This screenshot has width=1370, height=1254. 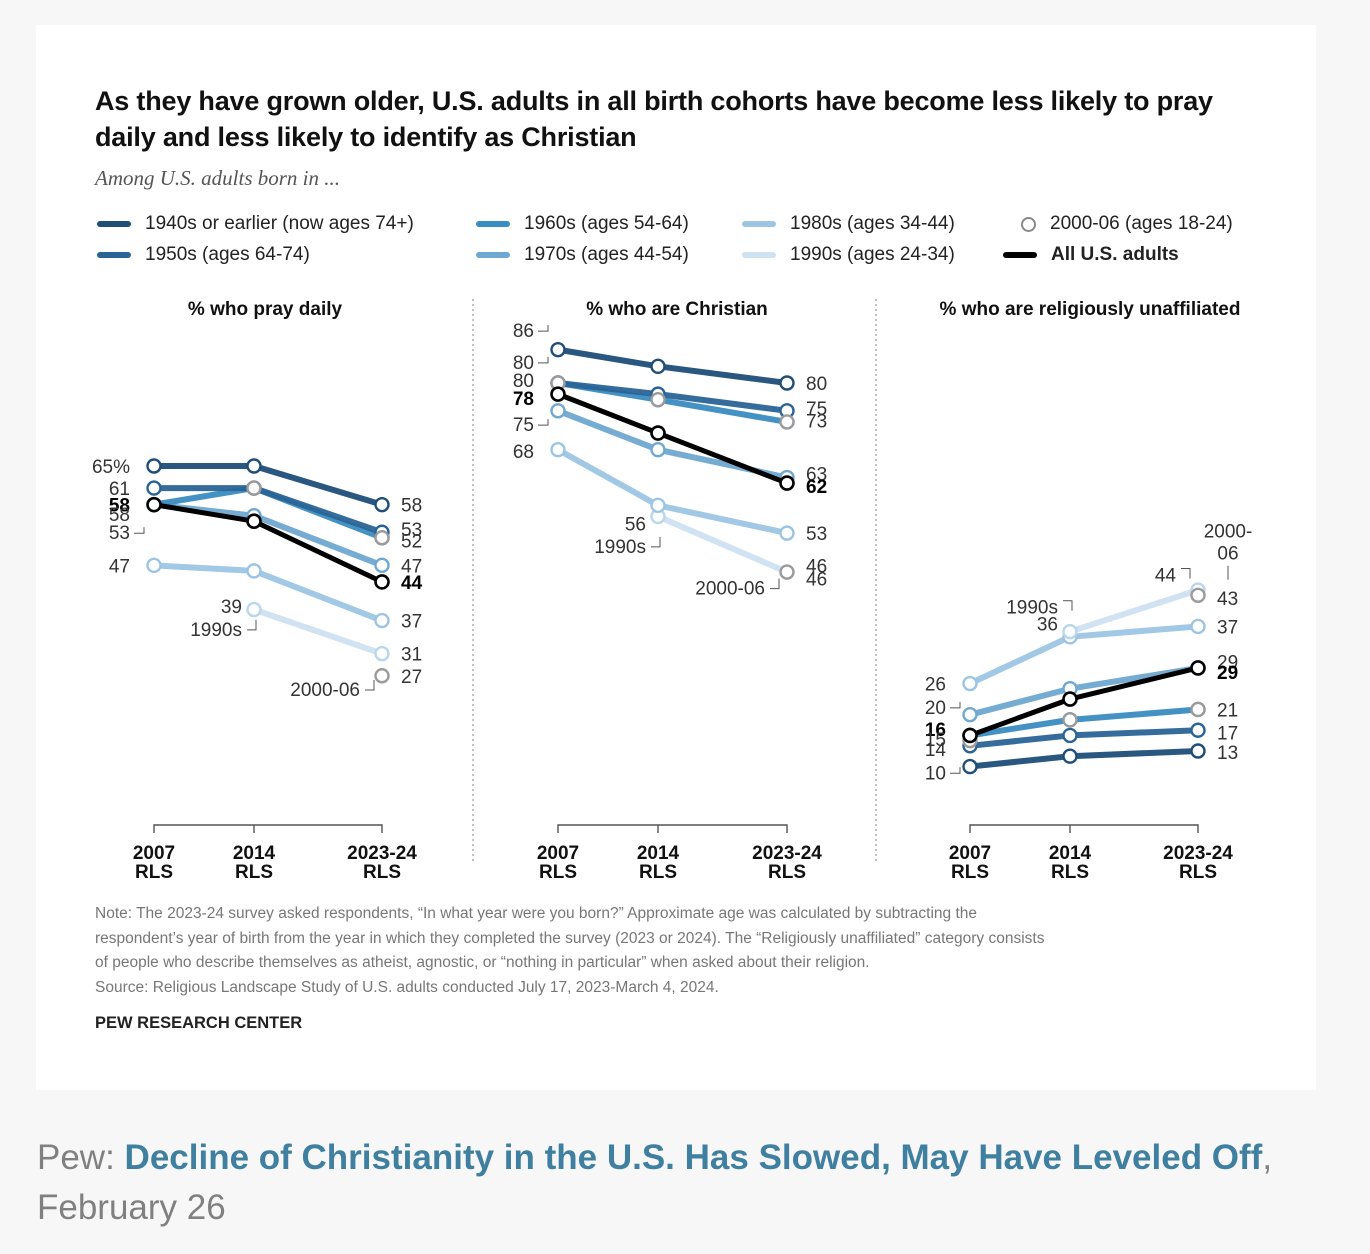 I want to click on data-label-right: 63, so click(x=816, y=475).